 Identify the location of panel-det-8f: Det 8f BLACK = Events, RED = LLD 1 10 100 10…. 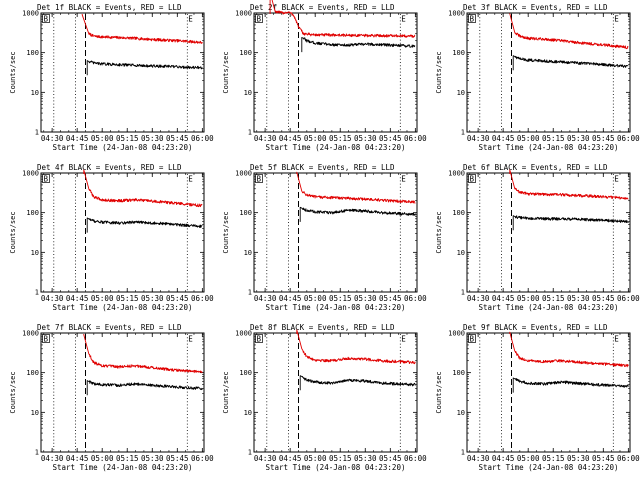
(324, 397).